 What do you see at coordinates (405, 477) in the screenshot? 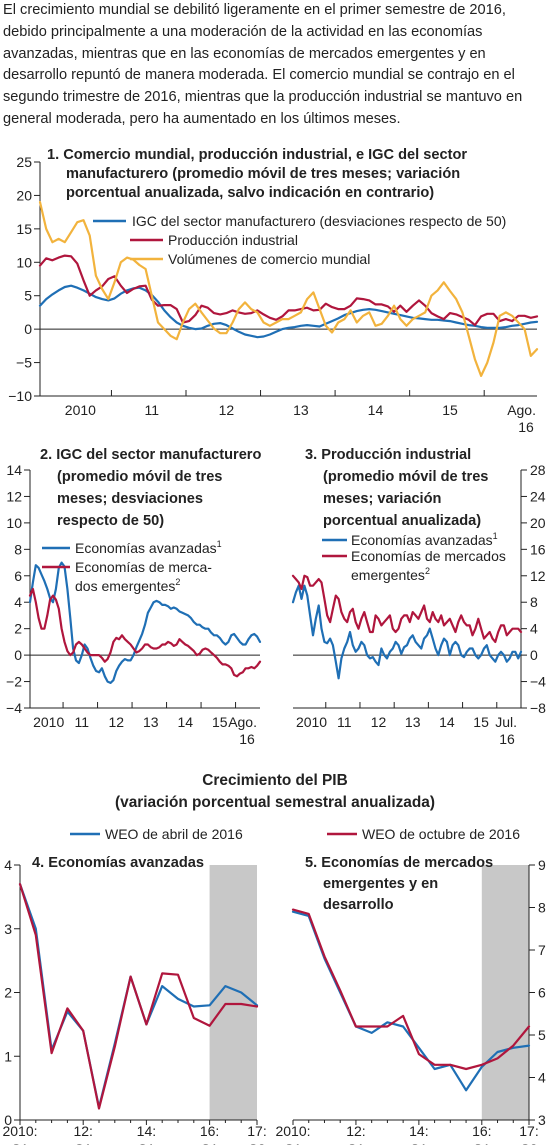
I see `panel-3-title-line-2: (promedio móvil de tres` at bounding box center [405, 477].